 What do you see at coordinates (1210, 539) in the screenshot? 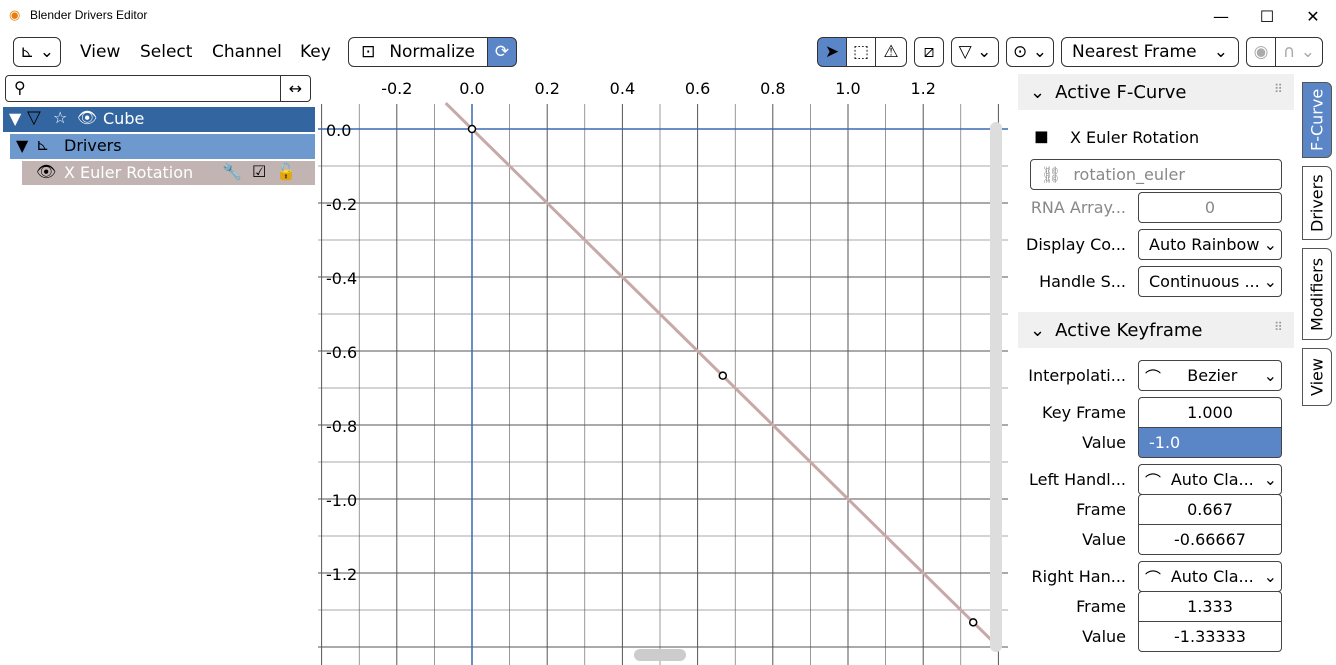
I see `left-handle-value-field: -0.66667` at bounding box center [1210, 539].